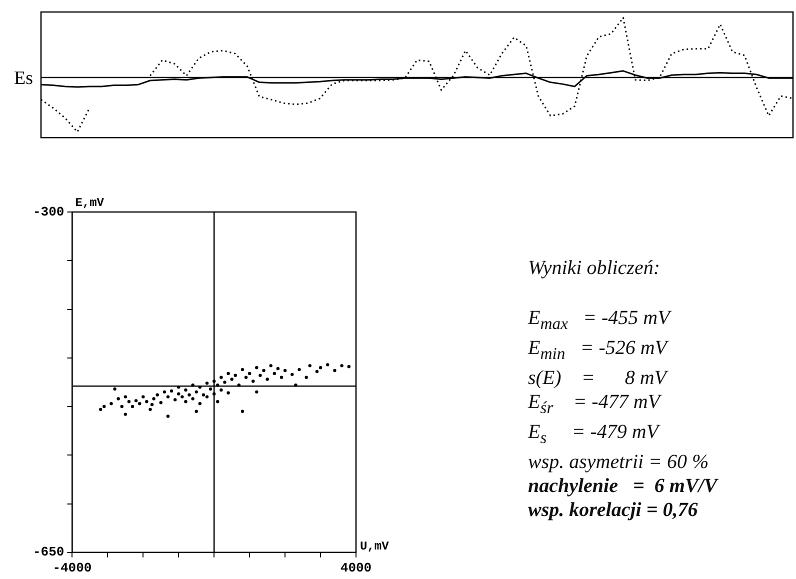 This screenshot has width=796, height=579. Describe the element at coordinates (593, 434) in the screenshot. I see `text: E$_{s}$ = -479 mV` at that location.